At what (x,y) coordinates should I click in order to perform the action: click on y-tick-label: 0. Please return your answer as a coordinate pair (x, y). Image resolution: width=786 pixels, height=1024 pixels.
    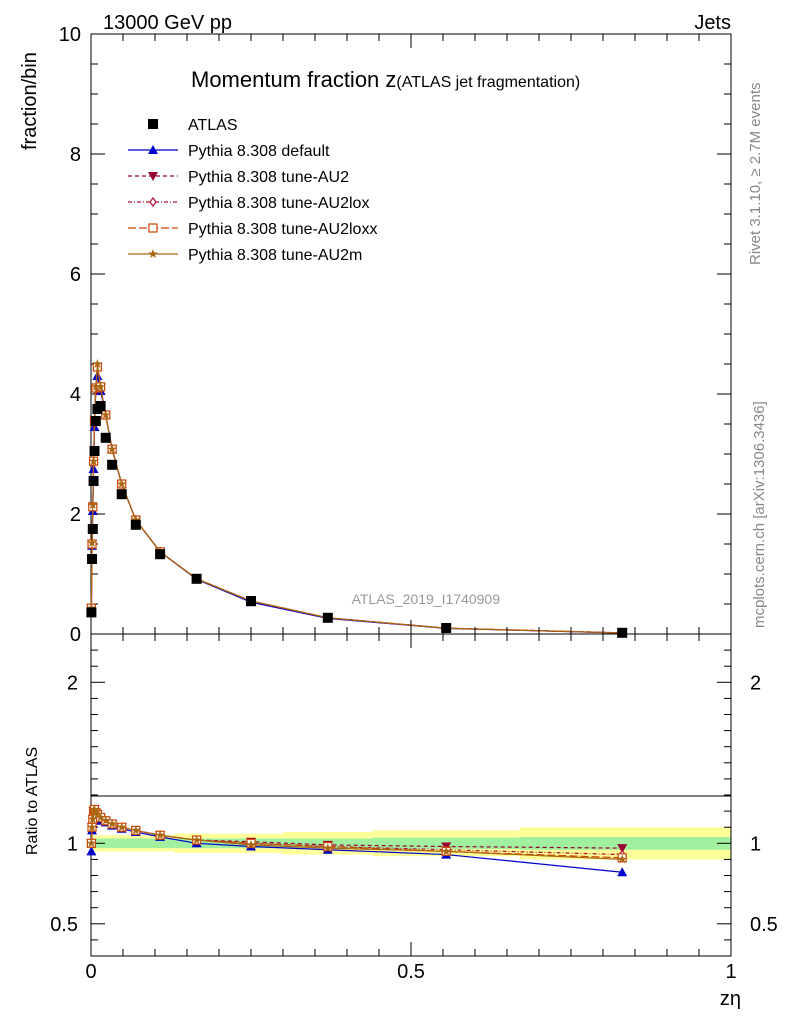
    Looking at the image, I should click on (75, 635).